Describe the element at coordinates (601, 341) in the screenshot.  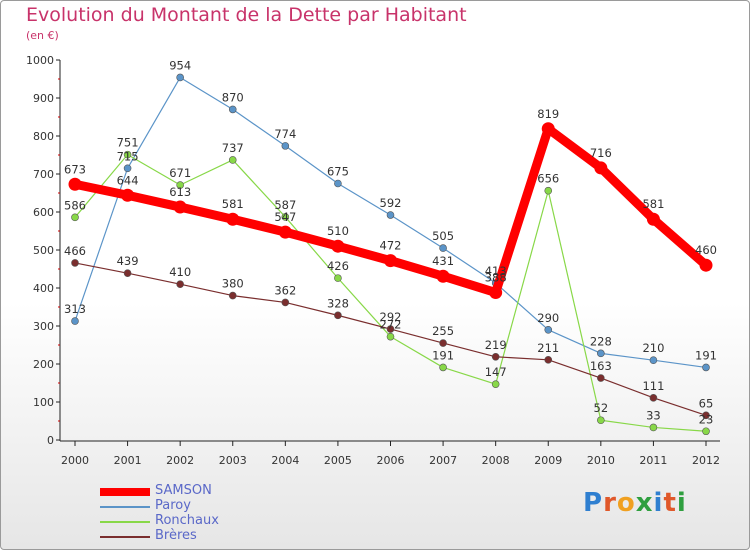
I see `data-label-paroy: 228` at that location.